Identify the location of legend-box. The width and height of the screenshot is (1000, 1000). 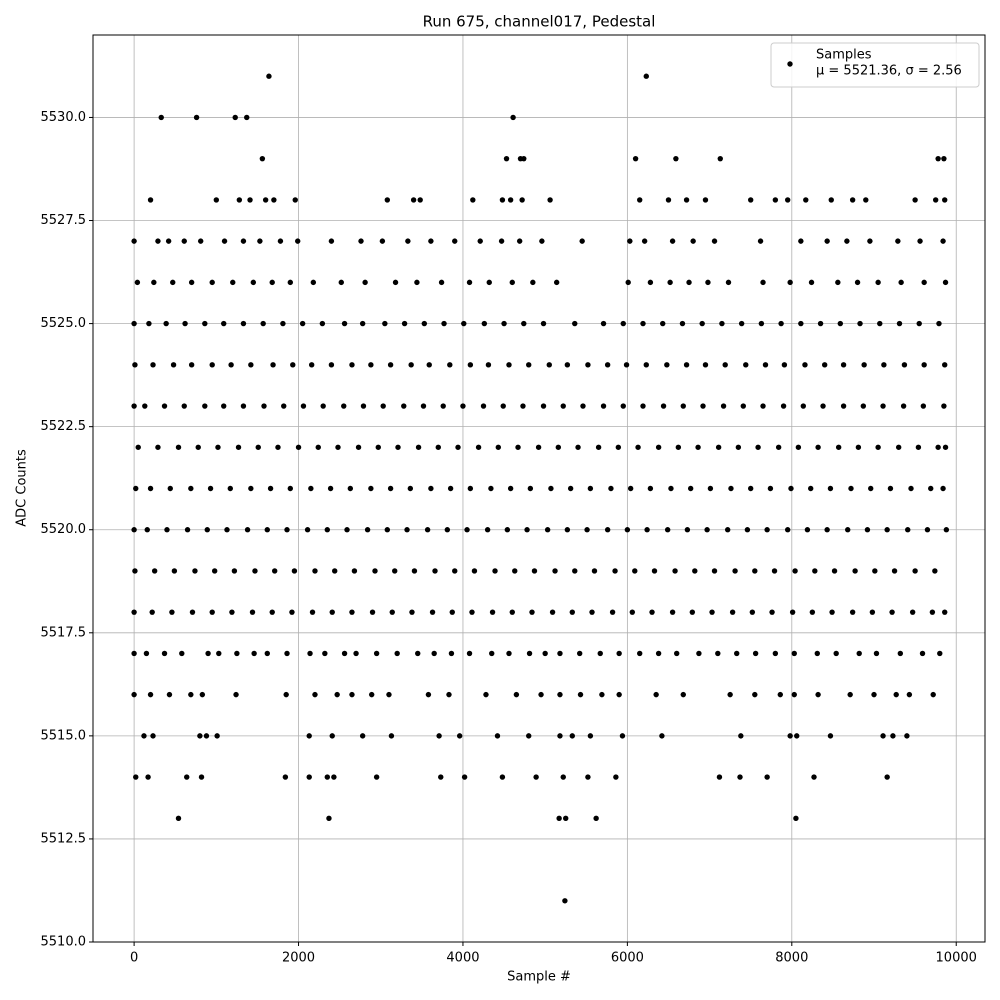
(875, 65).